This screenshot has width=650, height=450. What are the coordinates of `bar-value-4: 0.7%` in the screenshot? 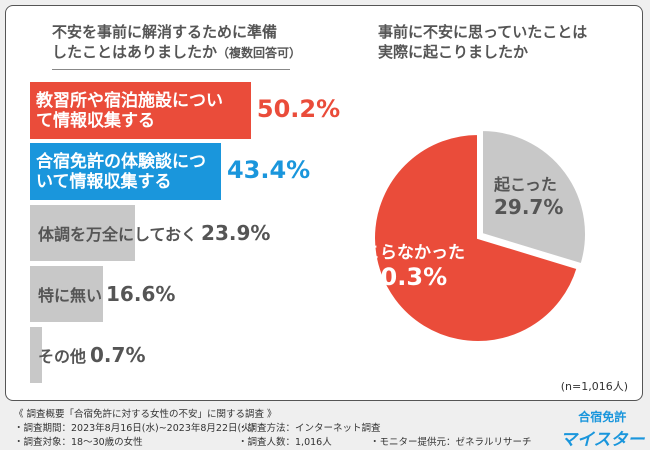 It's located at (118, 355).